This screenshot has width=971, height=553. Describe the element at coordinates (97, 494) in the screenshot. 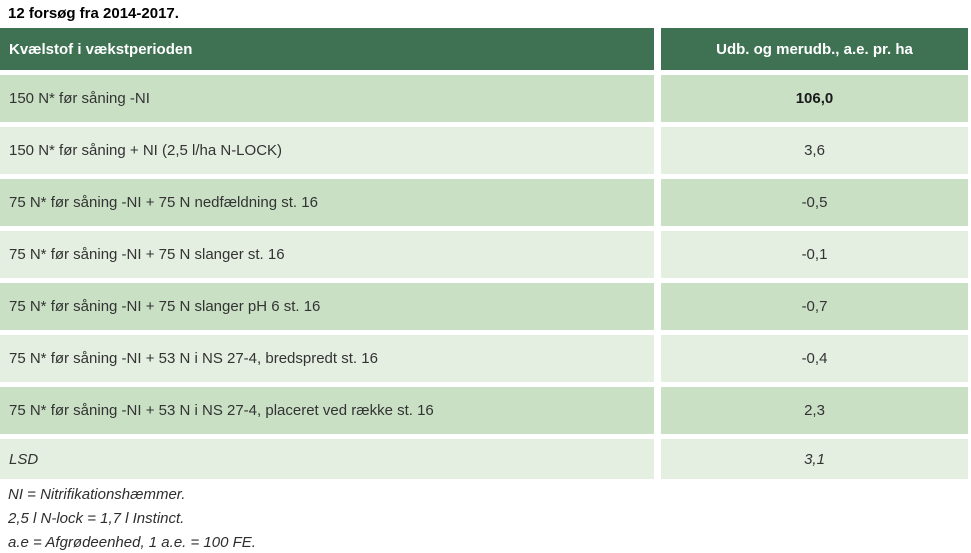

I see `footnote: NI = Nitrifikationshæmmer.` at that location.